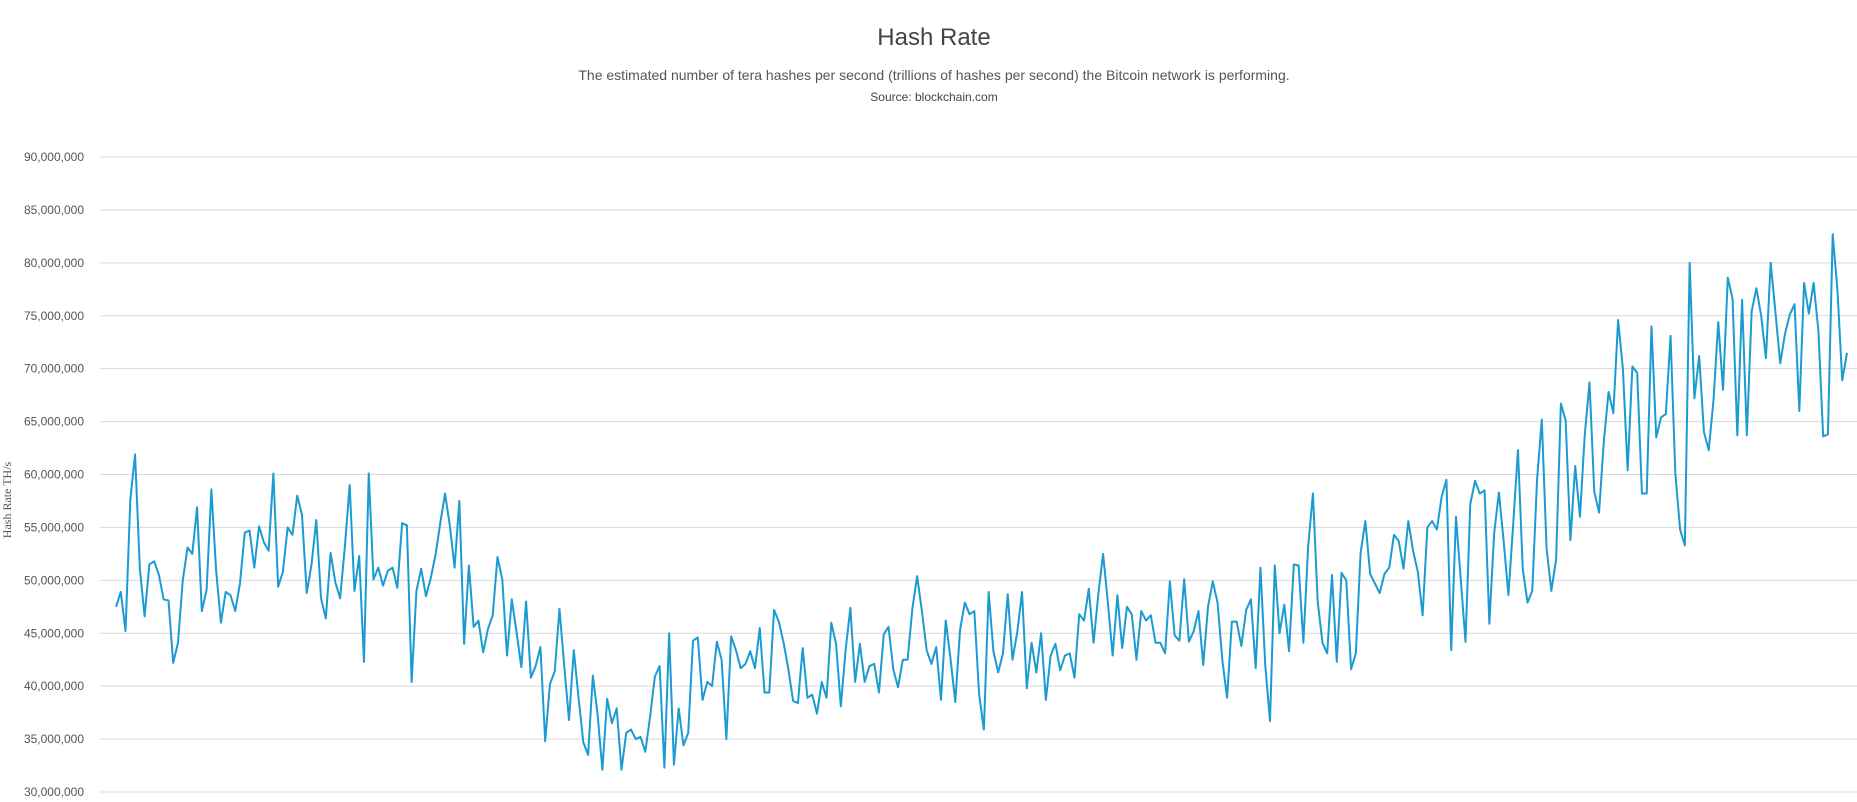  Describe the element at coordinates (54, 580) in the screenshot. I see `y-tick-label: 50,000,000` at that location.